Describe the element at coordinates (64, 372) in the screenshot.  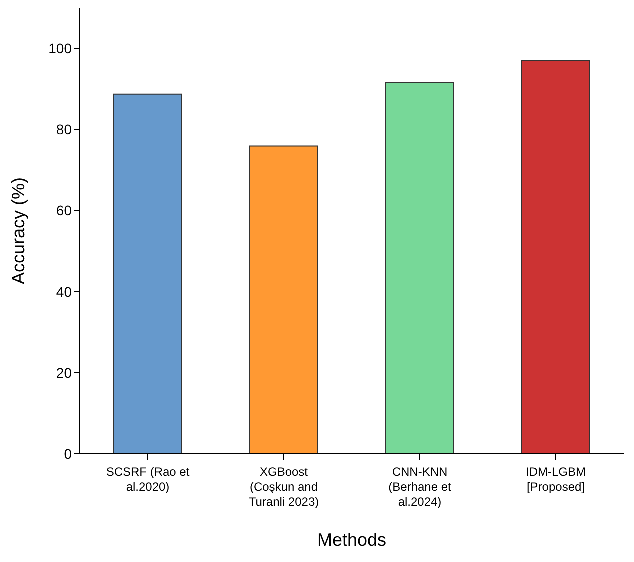
I see `y-tick-label: 20` at that location.